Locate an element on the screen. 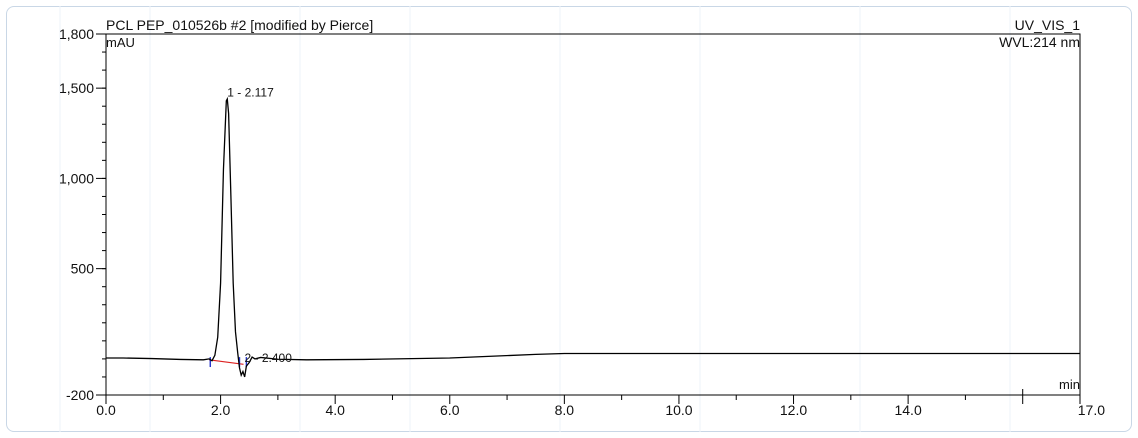  chart-title: PCL PEP_010526b #2 [modified by Pierce] is located at coordinates (239, 25).